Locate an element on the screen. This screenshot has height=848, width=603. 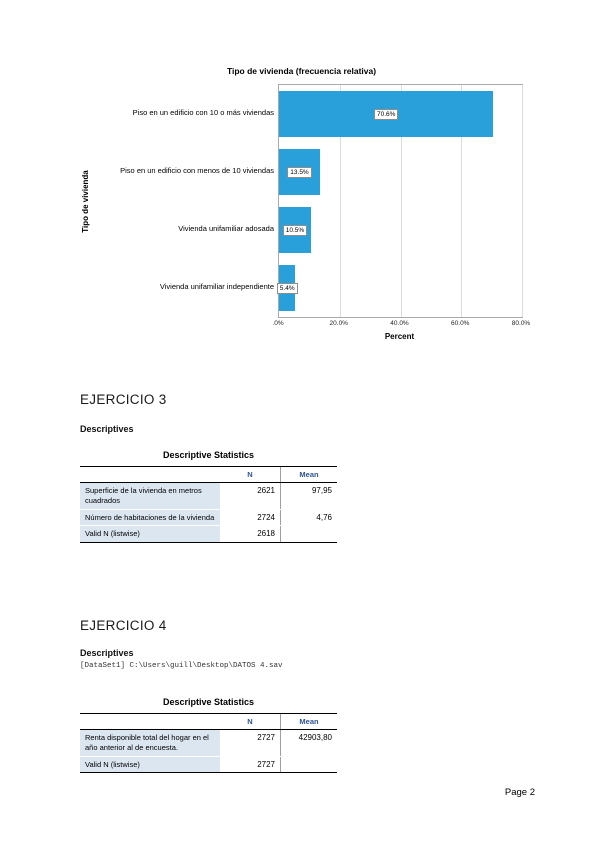
y-axis-label-text: Tipo de vivienda is located at coordinates (85, 201).